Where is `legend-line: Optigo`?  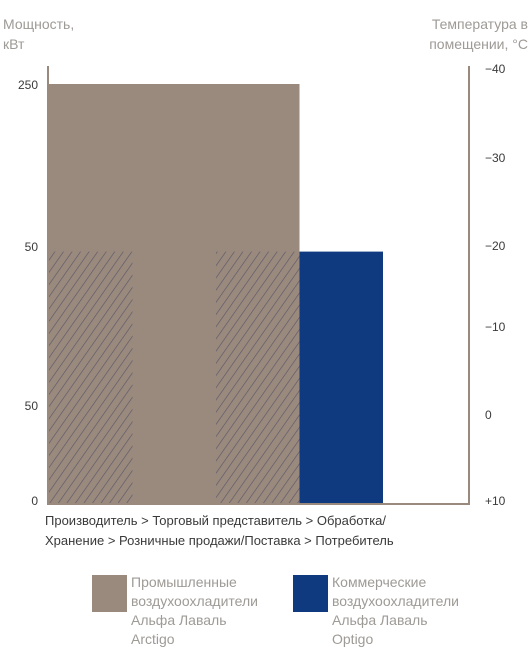
legend-line: Optigo is located at coordinates (353, 639).